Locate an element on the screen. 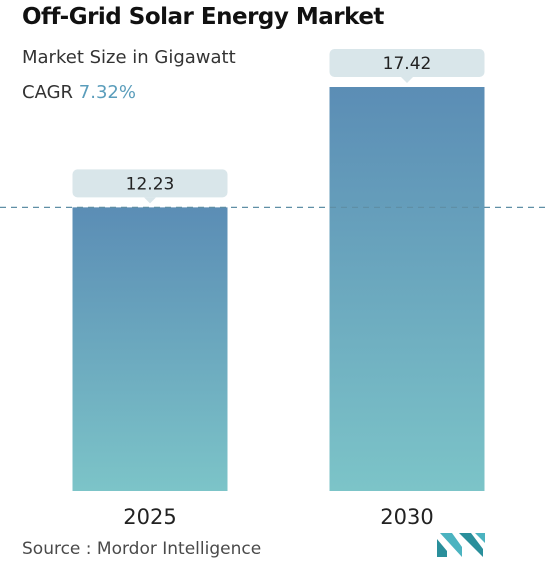  cagr-value: 7.32% is located at coordinates (107, 92).